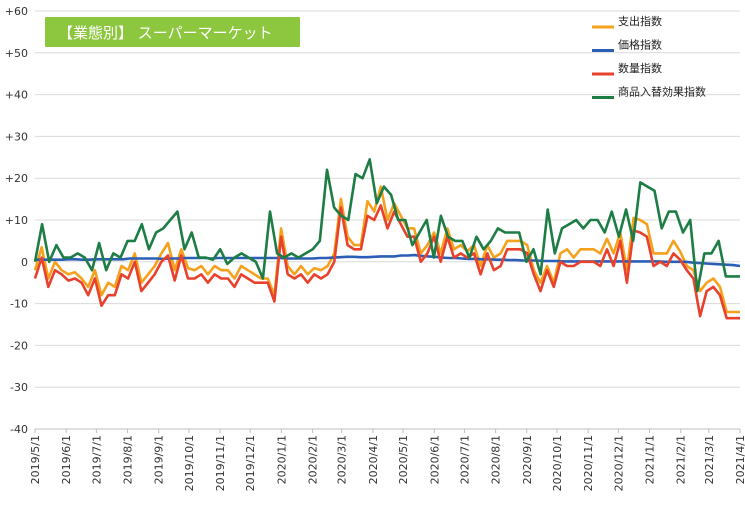 The image size is (745, 510). Describe the element at coordinates (434, 459) in the screenshot. I see `x-tick-label: 2020/6/1` at that location.